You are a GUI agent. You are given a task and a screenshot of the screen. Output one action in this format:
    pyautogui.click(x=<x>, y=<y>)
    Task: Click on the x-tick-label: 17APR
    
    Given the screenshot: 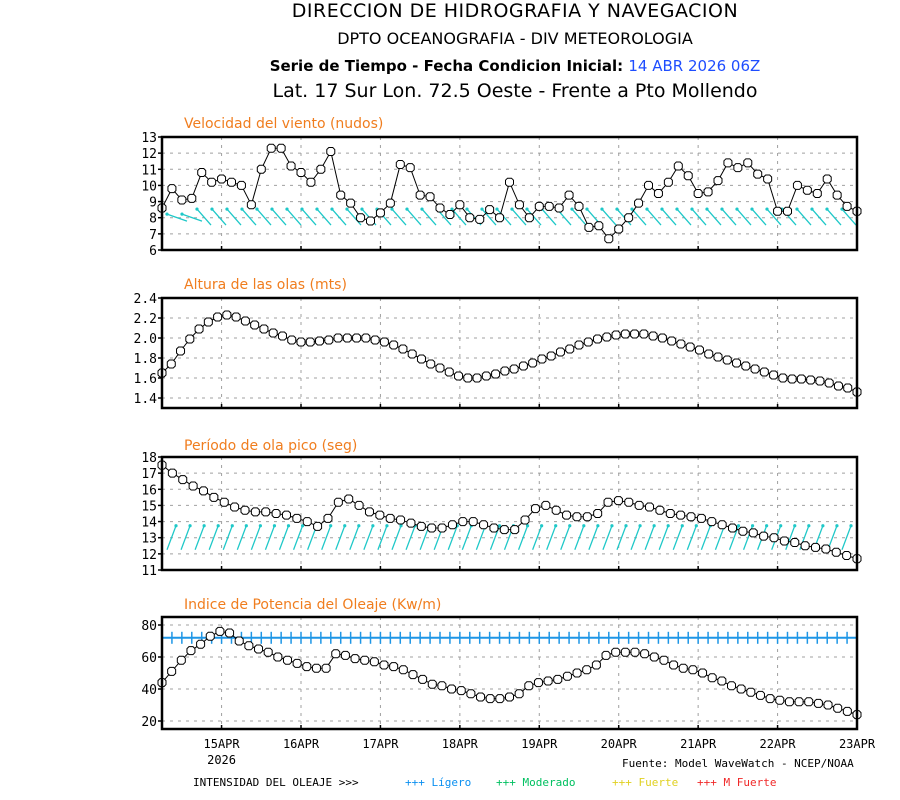 What is the action you would take?
    pyautogui.click(x=380, y=744)
    